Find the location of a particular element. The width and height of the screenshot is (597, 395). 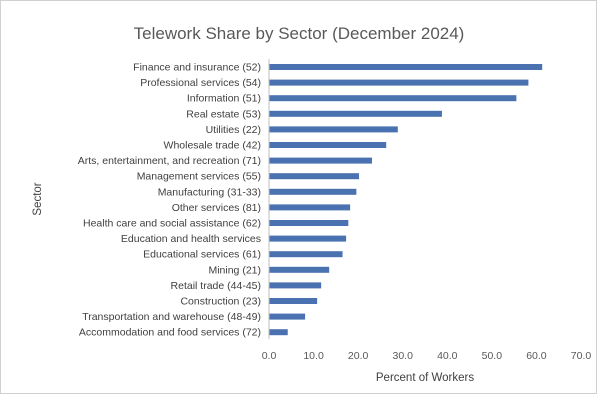

category-label: Utilities (22) is located at coordinates (233, 130).